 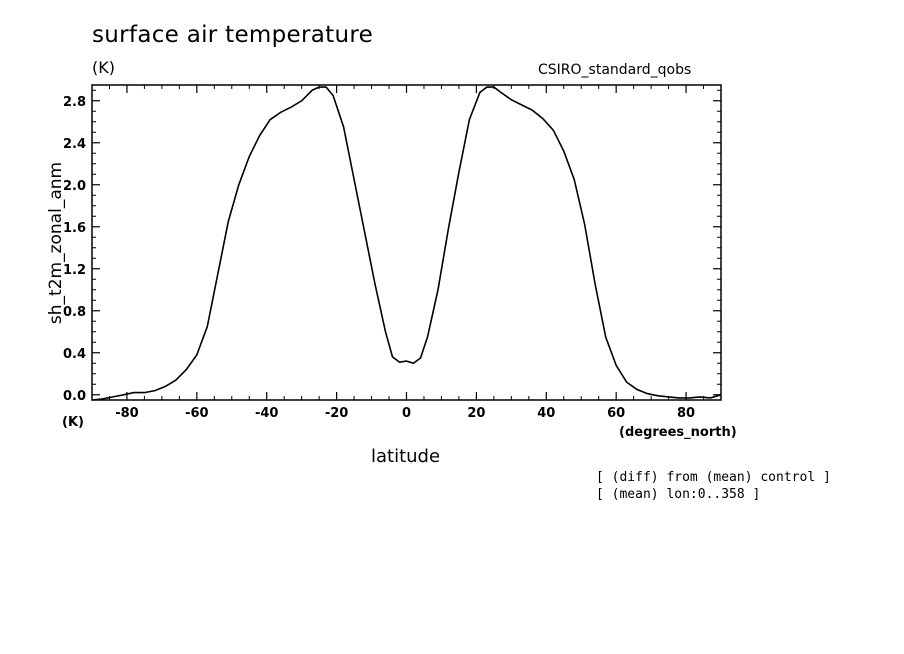 I want to click on x-tick-label: 80, so click(x=686, y=413).